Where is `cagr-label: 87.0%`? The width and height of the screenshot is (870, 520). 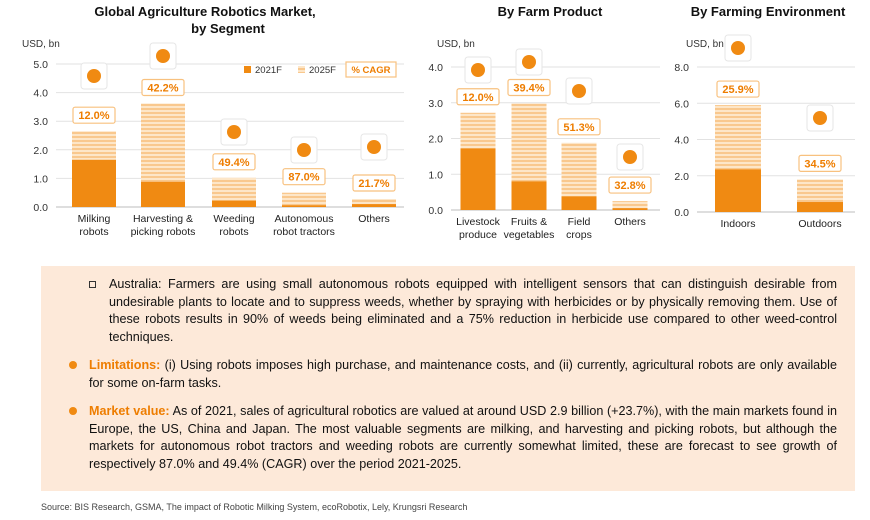 cagr-label: 87.0% is located at coordinates (303, 178).